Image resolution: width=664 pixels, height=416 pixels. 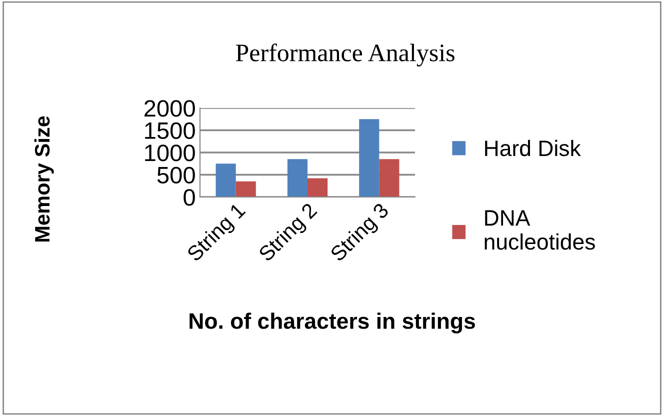 What do you see at coordinates (332, 323) in the screenshot?
I see `x-axis-title: No. of characters in strings` at bounding box center [332, 323].